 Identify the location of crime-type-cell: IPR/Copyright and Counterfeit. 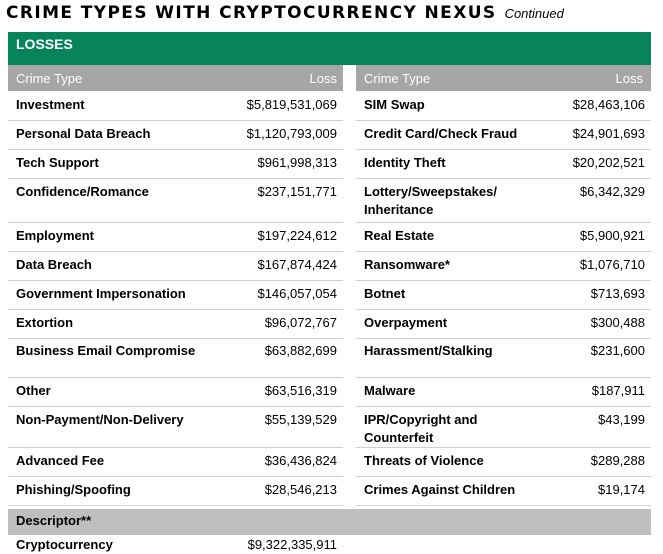
(421, 428).